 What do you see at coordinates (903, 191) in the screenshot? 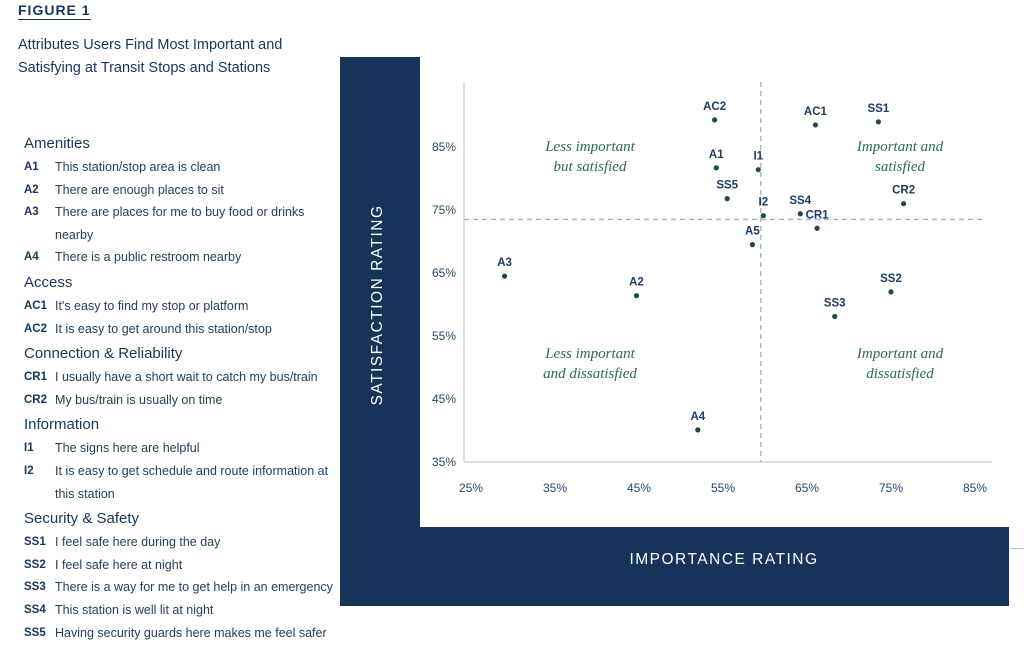
I see `point-label: CR2` at bounding box center [903, 191].